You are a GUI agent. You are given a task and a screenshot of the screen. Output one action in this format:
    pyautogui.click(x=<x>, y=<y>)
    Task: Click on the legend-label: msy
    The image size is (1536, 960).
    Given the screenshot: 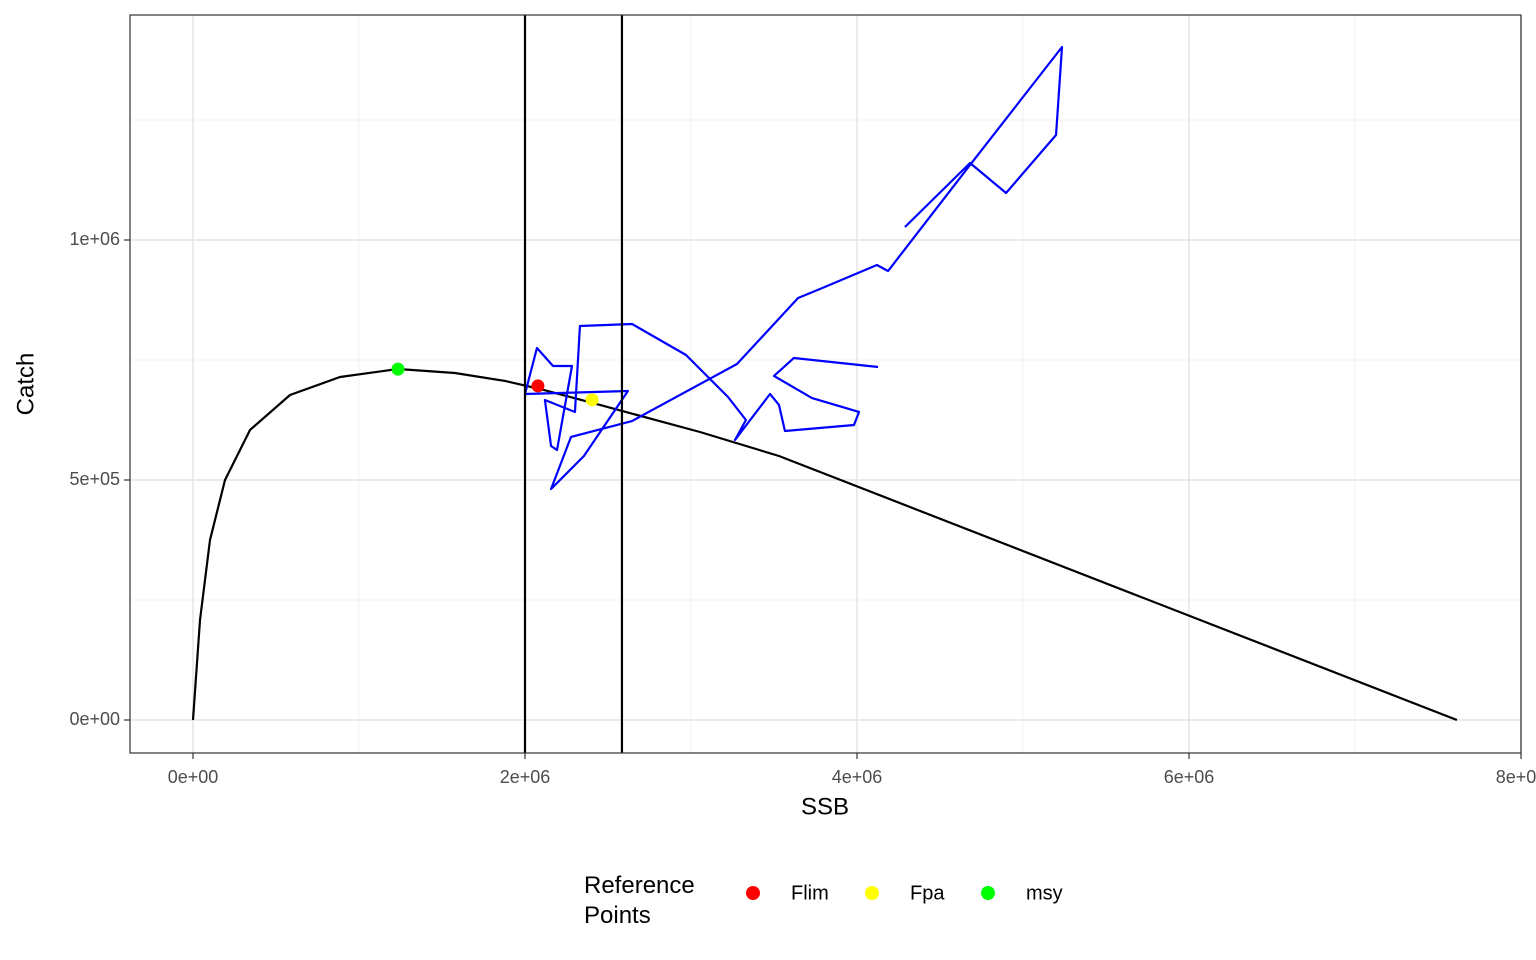 What is the action you would take?
    pyautogui.click(x=1044, y=893)
    